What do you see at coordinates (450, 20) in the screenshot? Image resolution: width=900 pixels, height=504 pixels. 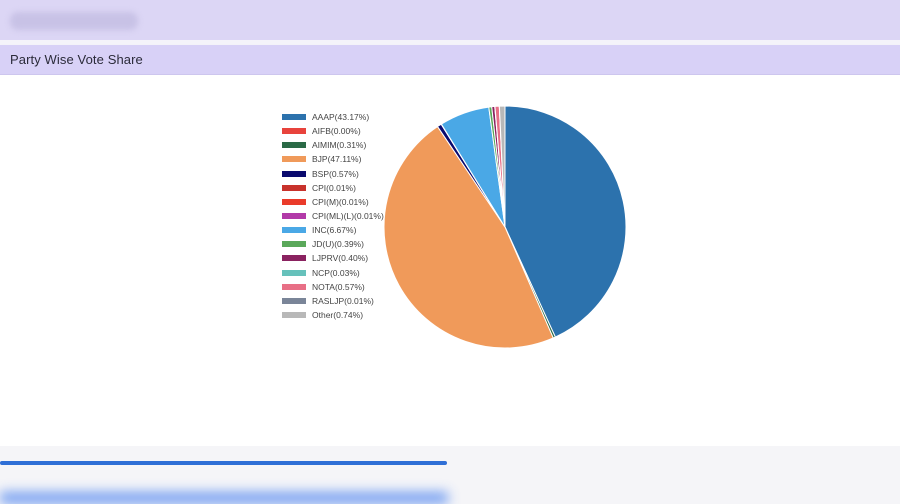 I see `top-bar` at bounding box center [450, 20].